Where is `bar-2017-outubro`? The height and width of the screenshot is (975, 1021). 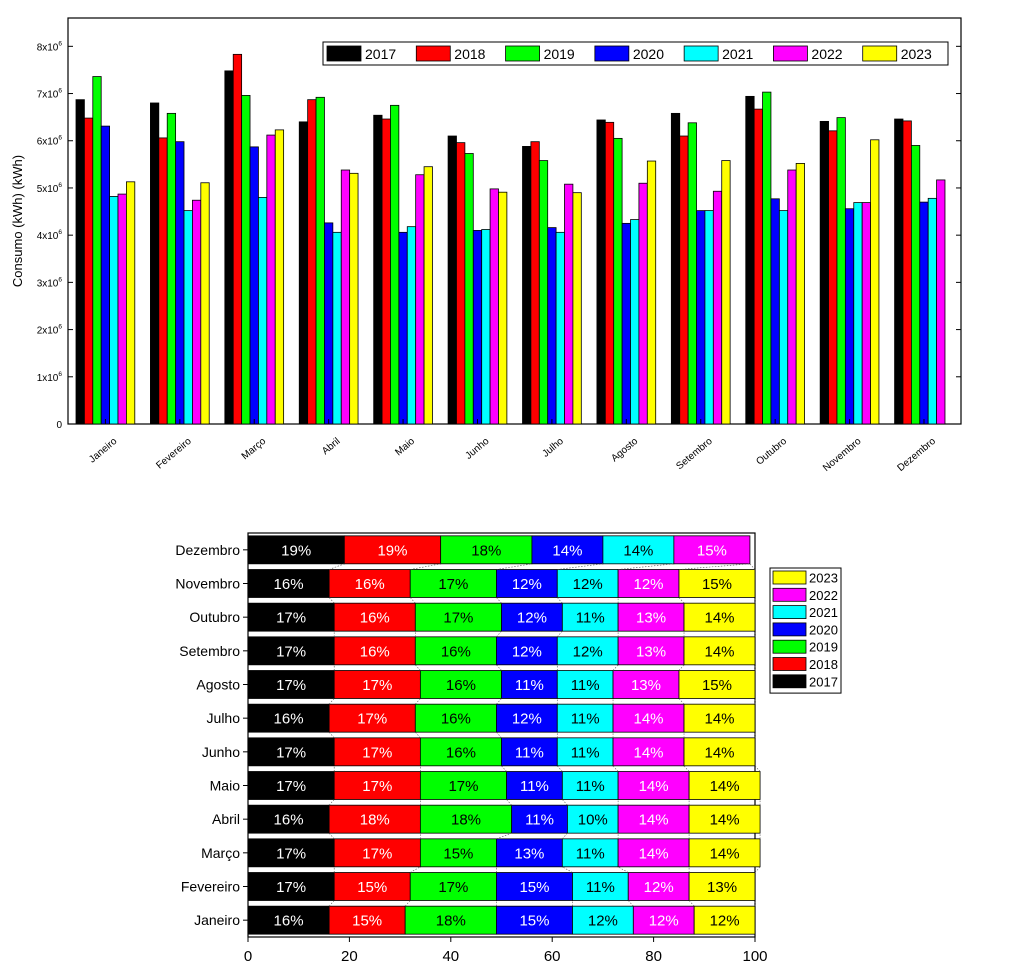 bar-2017-outubro is located at coordinates (750, 260).